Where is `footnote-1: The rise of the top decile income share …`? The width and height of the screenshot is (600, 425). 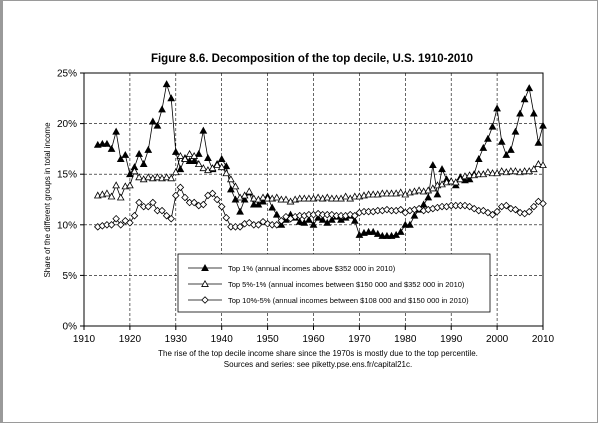
footnote-1: The rise of the top decile income share … is located at coordinates (318, 353).